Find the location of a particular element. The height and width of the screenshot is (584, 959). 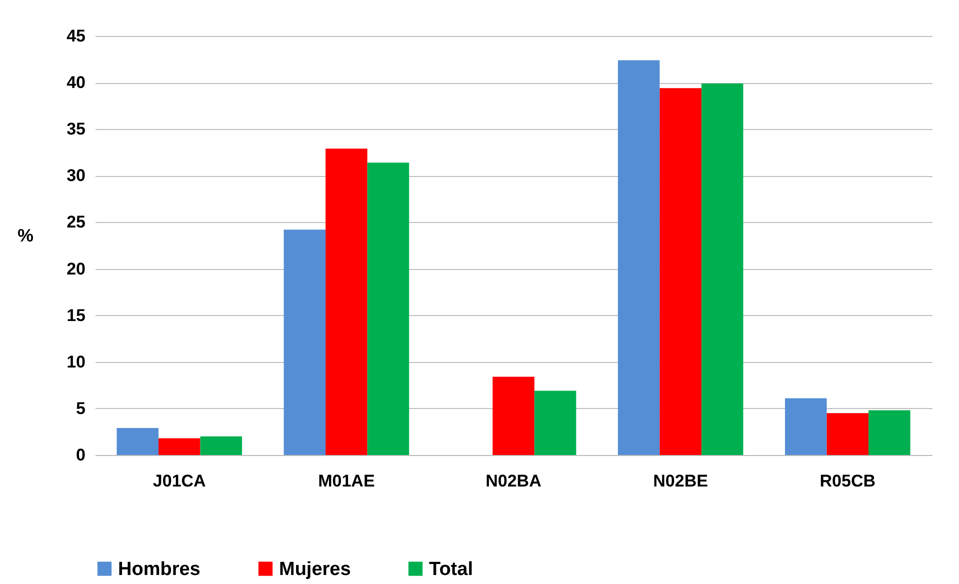

y-tick-label: 35 is located at coordinates (76, 129).